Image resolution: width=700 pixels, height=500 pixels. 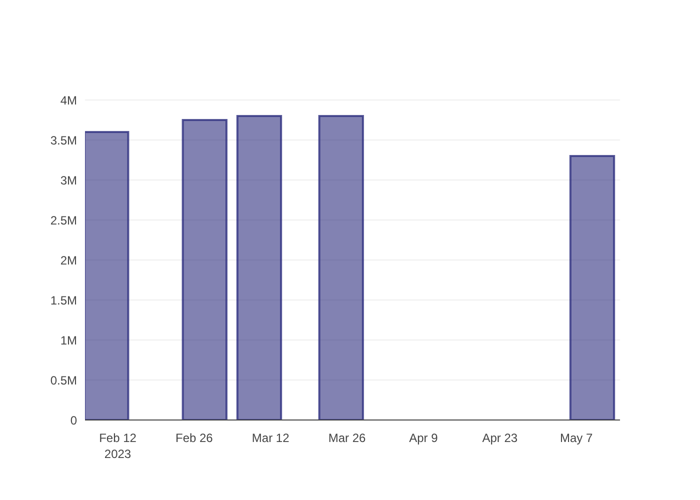 What do you see at coordinates (74, 420) in the screenshot?
I see `y-tick-label: 0` at bounding box center [74, 420].